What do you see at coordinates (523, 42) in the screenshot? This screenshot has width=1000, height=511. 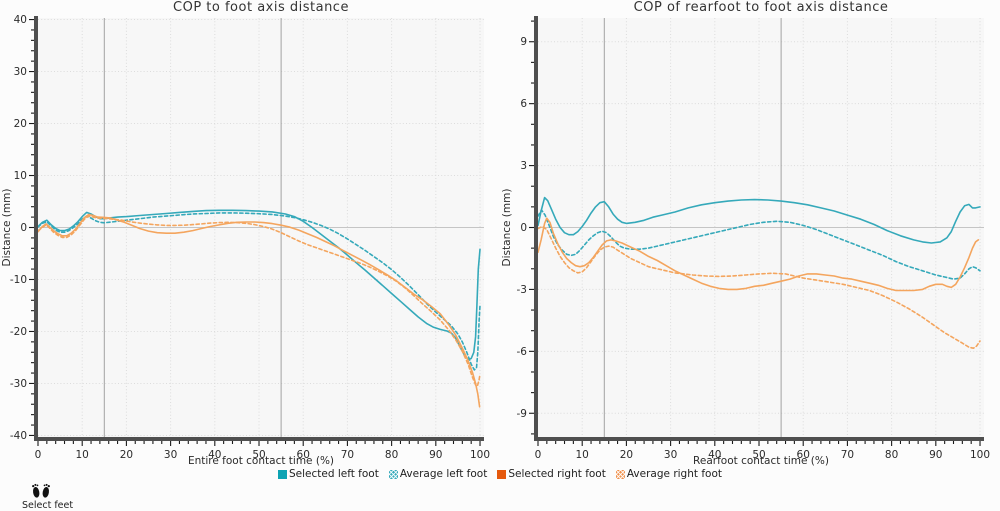 I see `svg-text: 9` at bounding box center [523, 42].